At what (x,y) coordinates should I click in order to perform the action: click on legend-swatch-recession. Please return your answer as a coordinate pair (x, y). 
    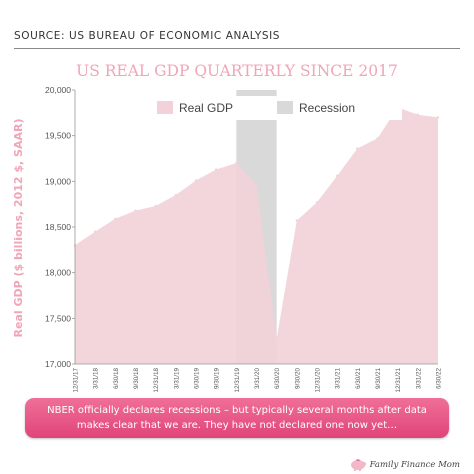
    Looking at the image, I should click on (285, 107).